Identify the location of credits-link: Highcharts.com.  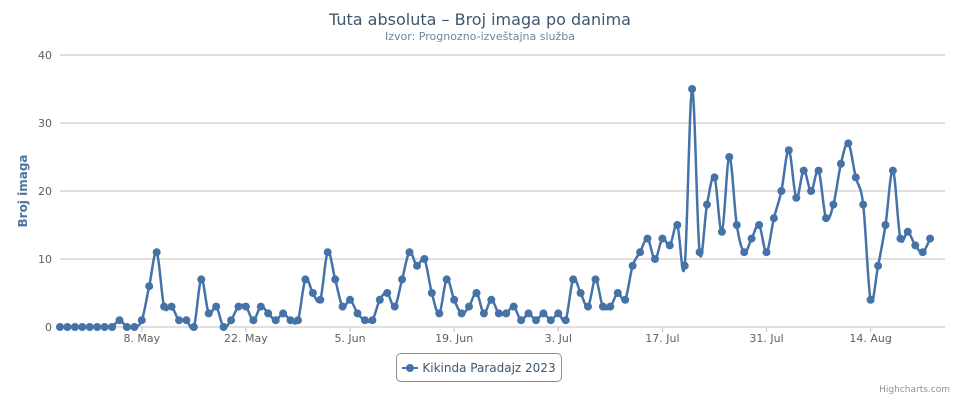
(914, 390).